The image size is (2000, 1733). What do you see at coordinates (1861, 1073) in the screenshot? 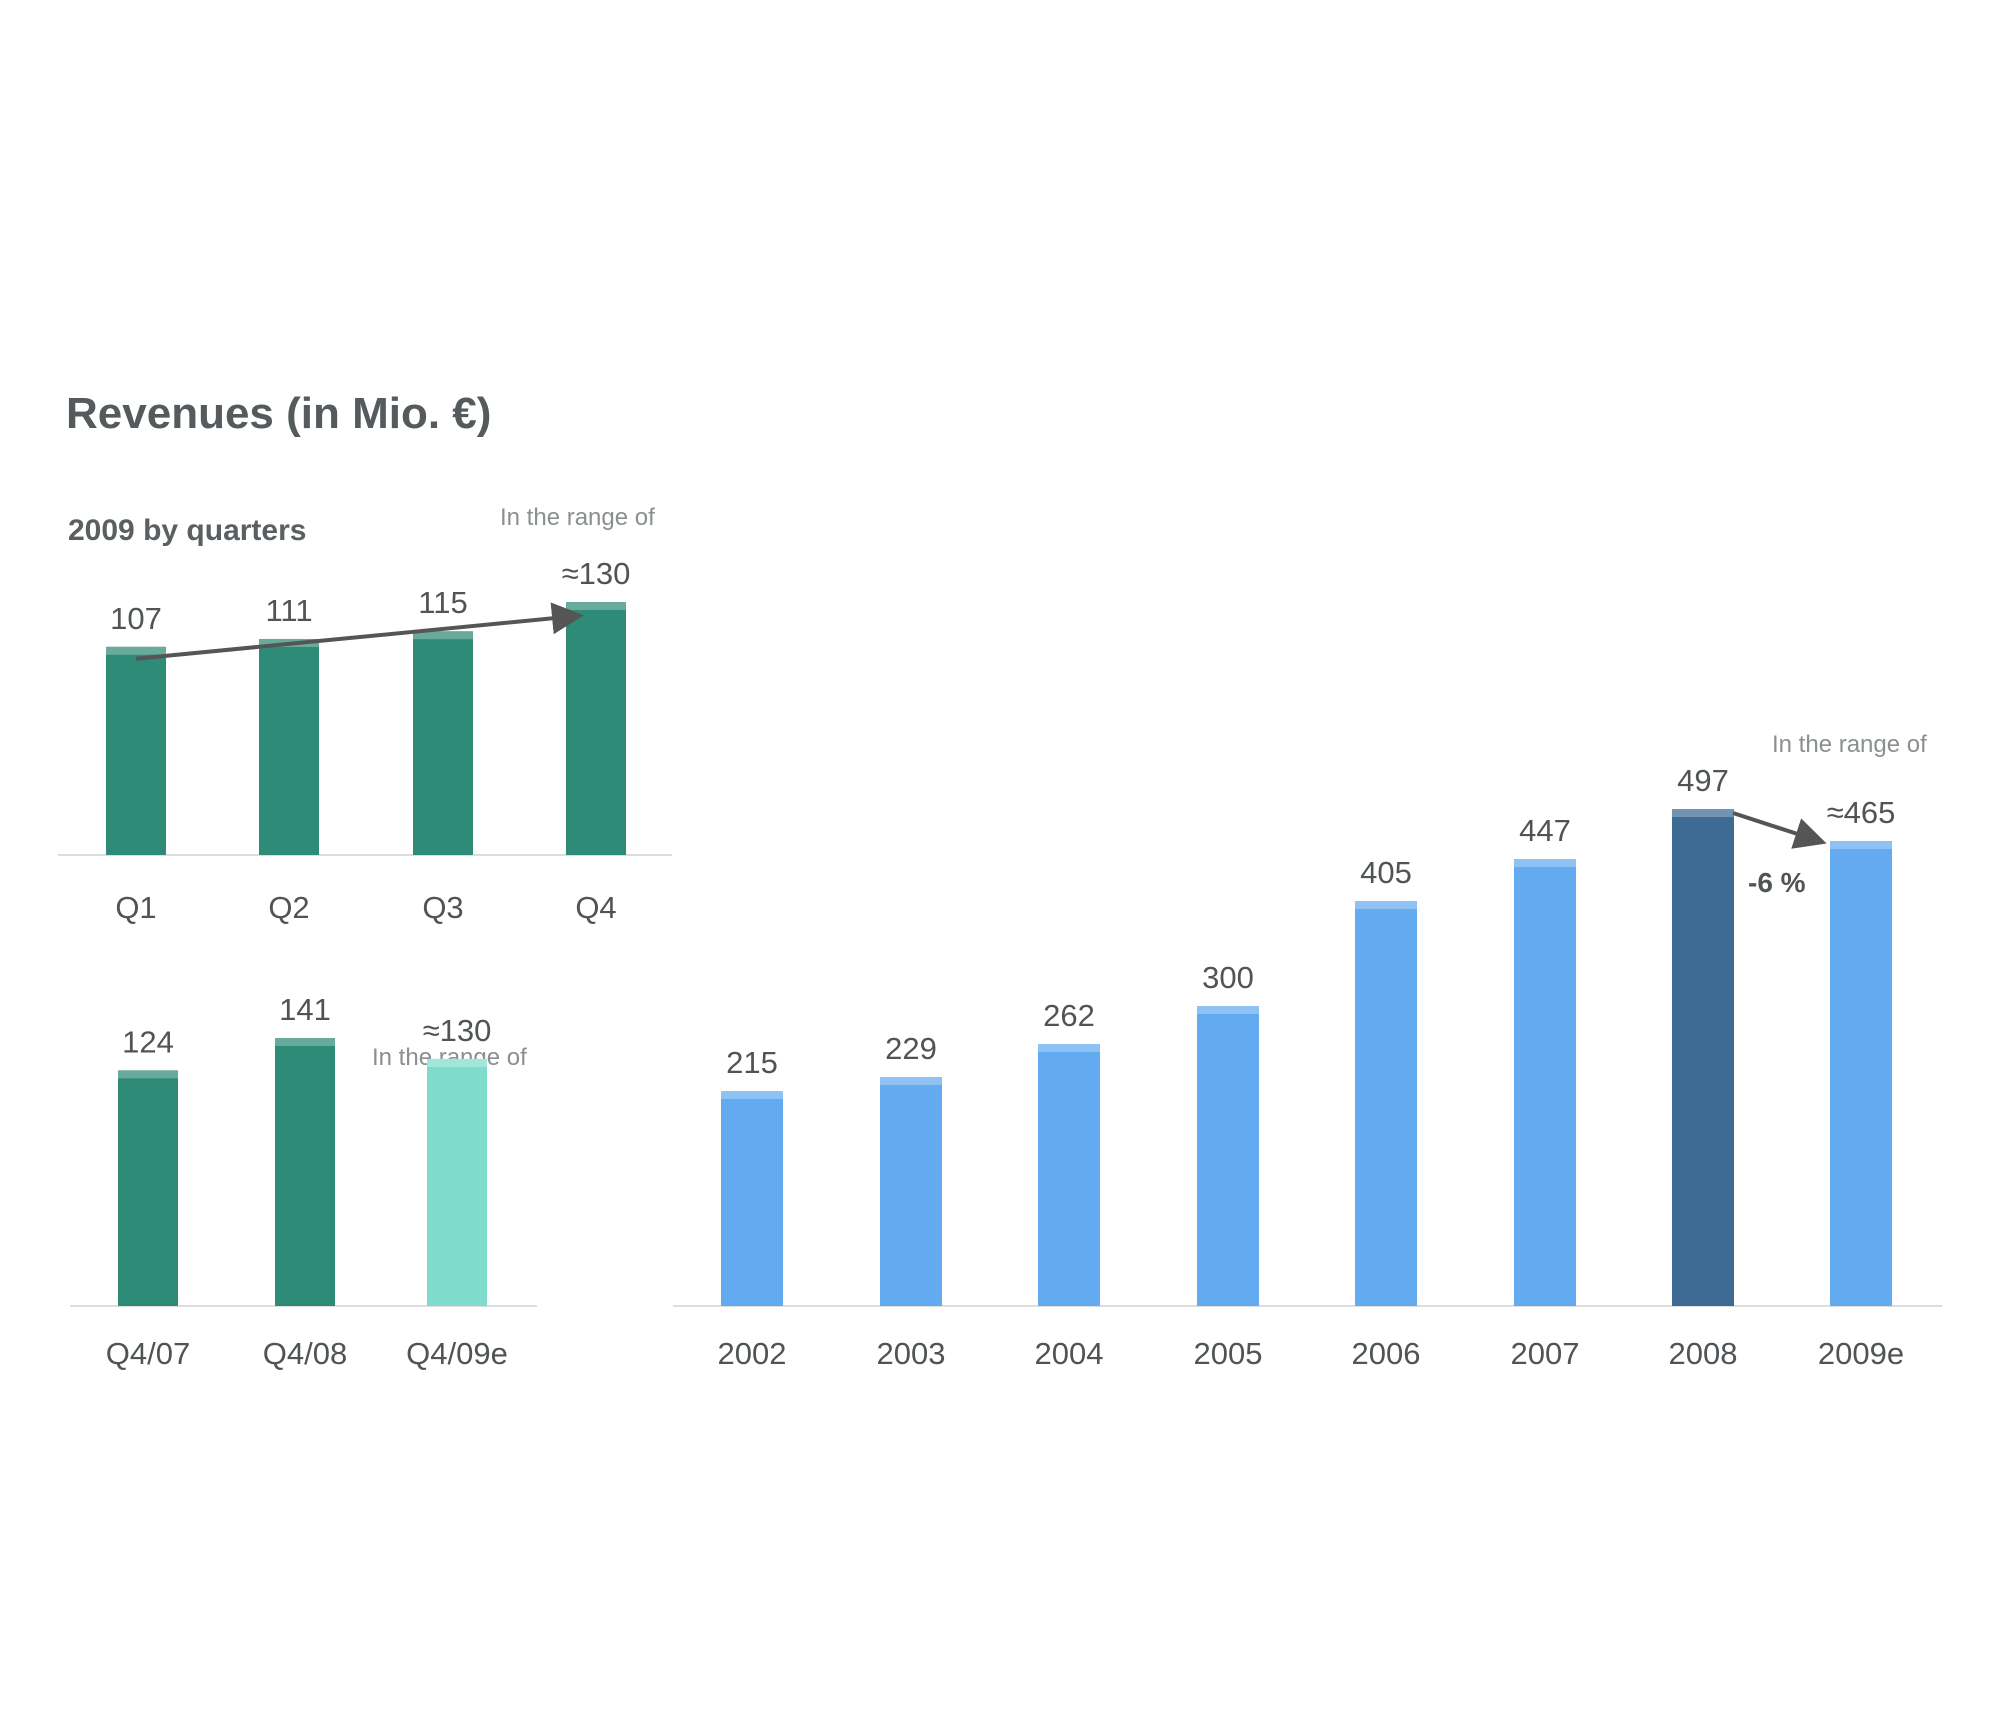
I see `bar-2009e` at bounding box center [1861, 1073].